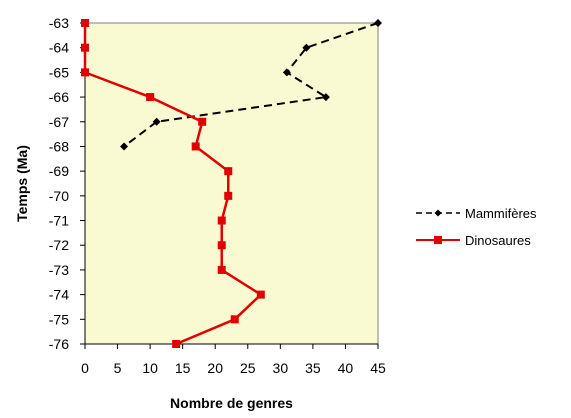  Describe the element at coordinates (22, 183) in the screenshot. I see `y-axis-title: Temps (Ma)` at that location.